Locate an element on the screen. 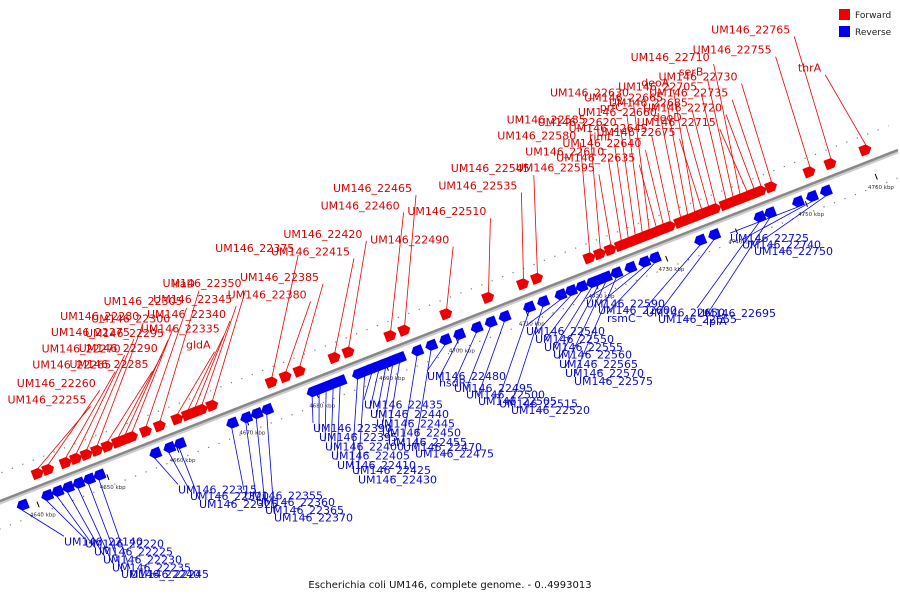 This screenshot has height=600, width=900. forward-gene-label: UM146_22685 is located at coordinates (648, 102).